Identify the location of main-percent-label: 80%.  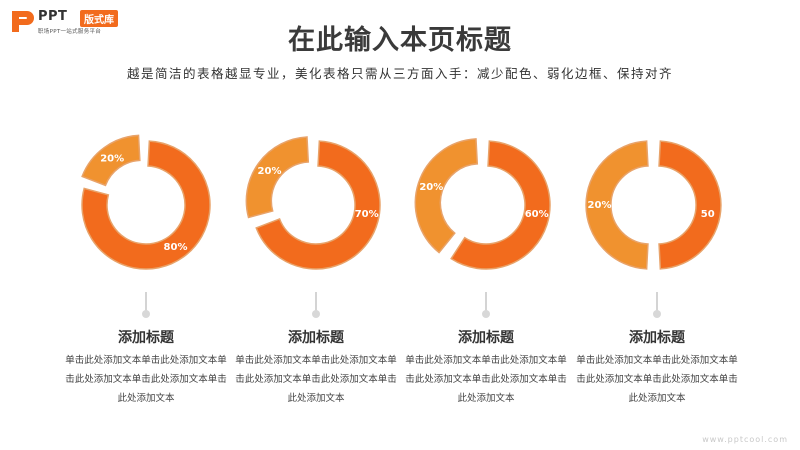
(176, 247).